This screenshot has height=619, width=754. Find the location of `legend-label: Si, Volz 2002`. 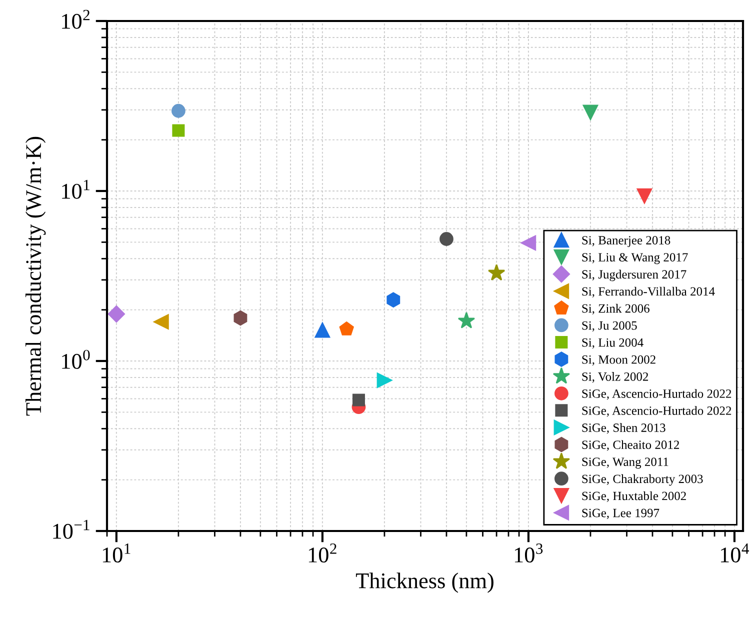

legend-label: Si, Volz 2002 is located at coordinates (615, 377).